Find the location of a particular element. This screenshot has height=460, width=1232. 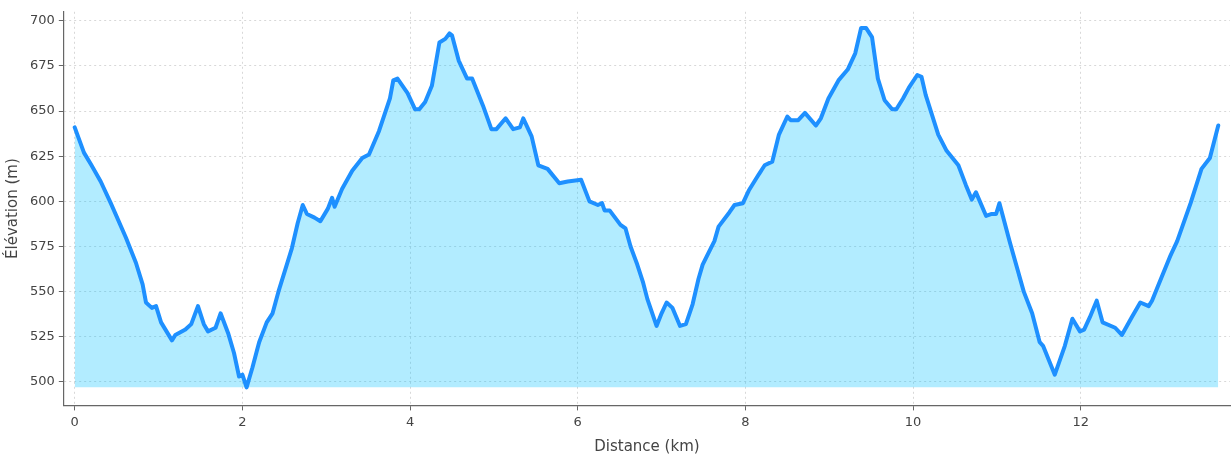

y-tick-label: 575 is located at coordinates (42, 245).